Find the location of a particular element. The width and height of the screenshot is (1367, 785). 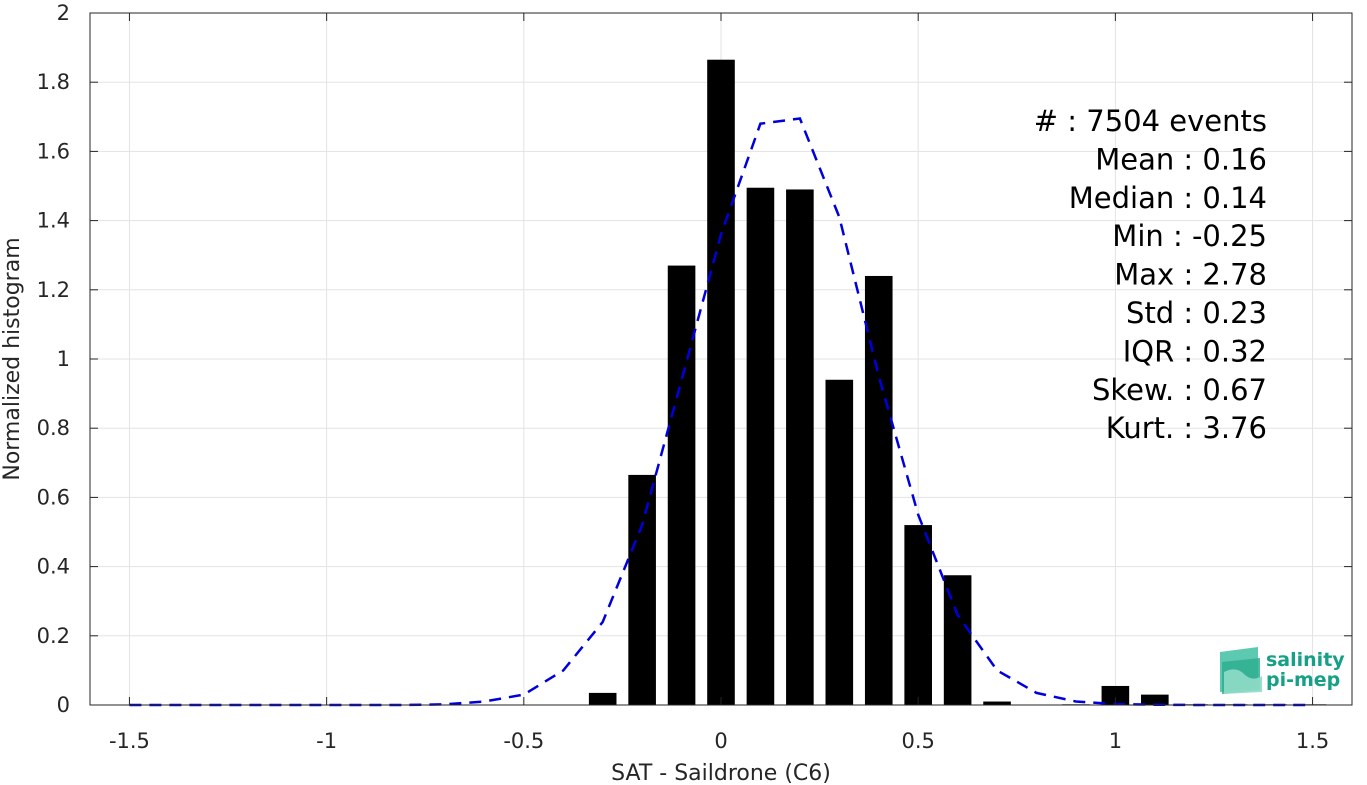

y-tick-label: 0.6 is located at coordinates (53, 497).